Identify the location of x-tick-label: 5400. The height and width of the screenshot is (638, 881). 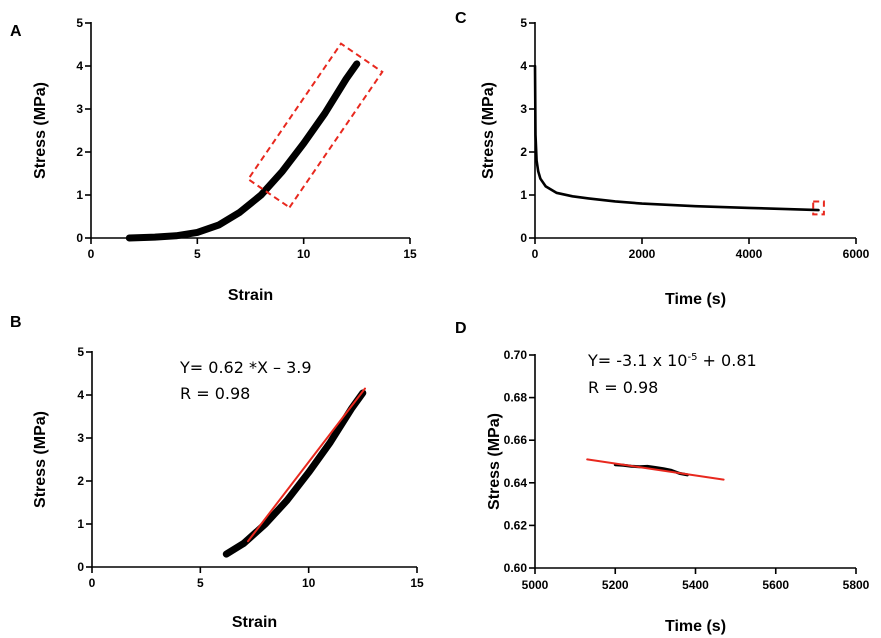
(695, 585).